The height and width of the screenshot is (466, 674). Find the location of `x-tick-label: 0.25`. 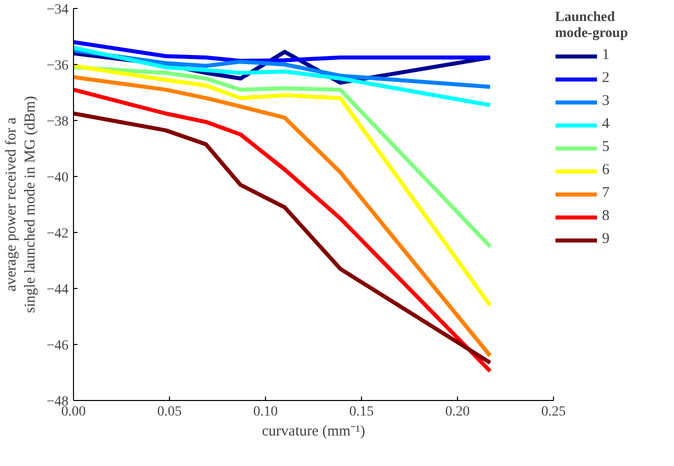

x-tick-label: 0.25 is located at coordinates (553, 412).